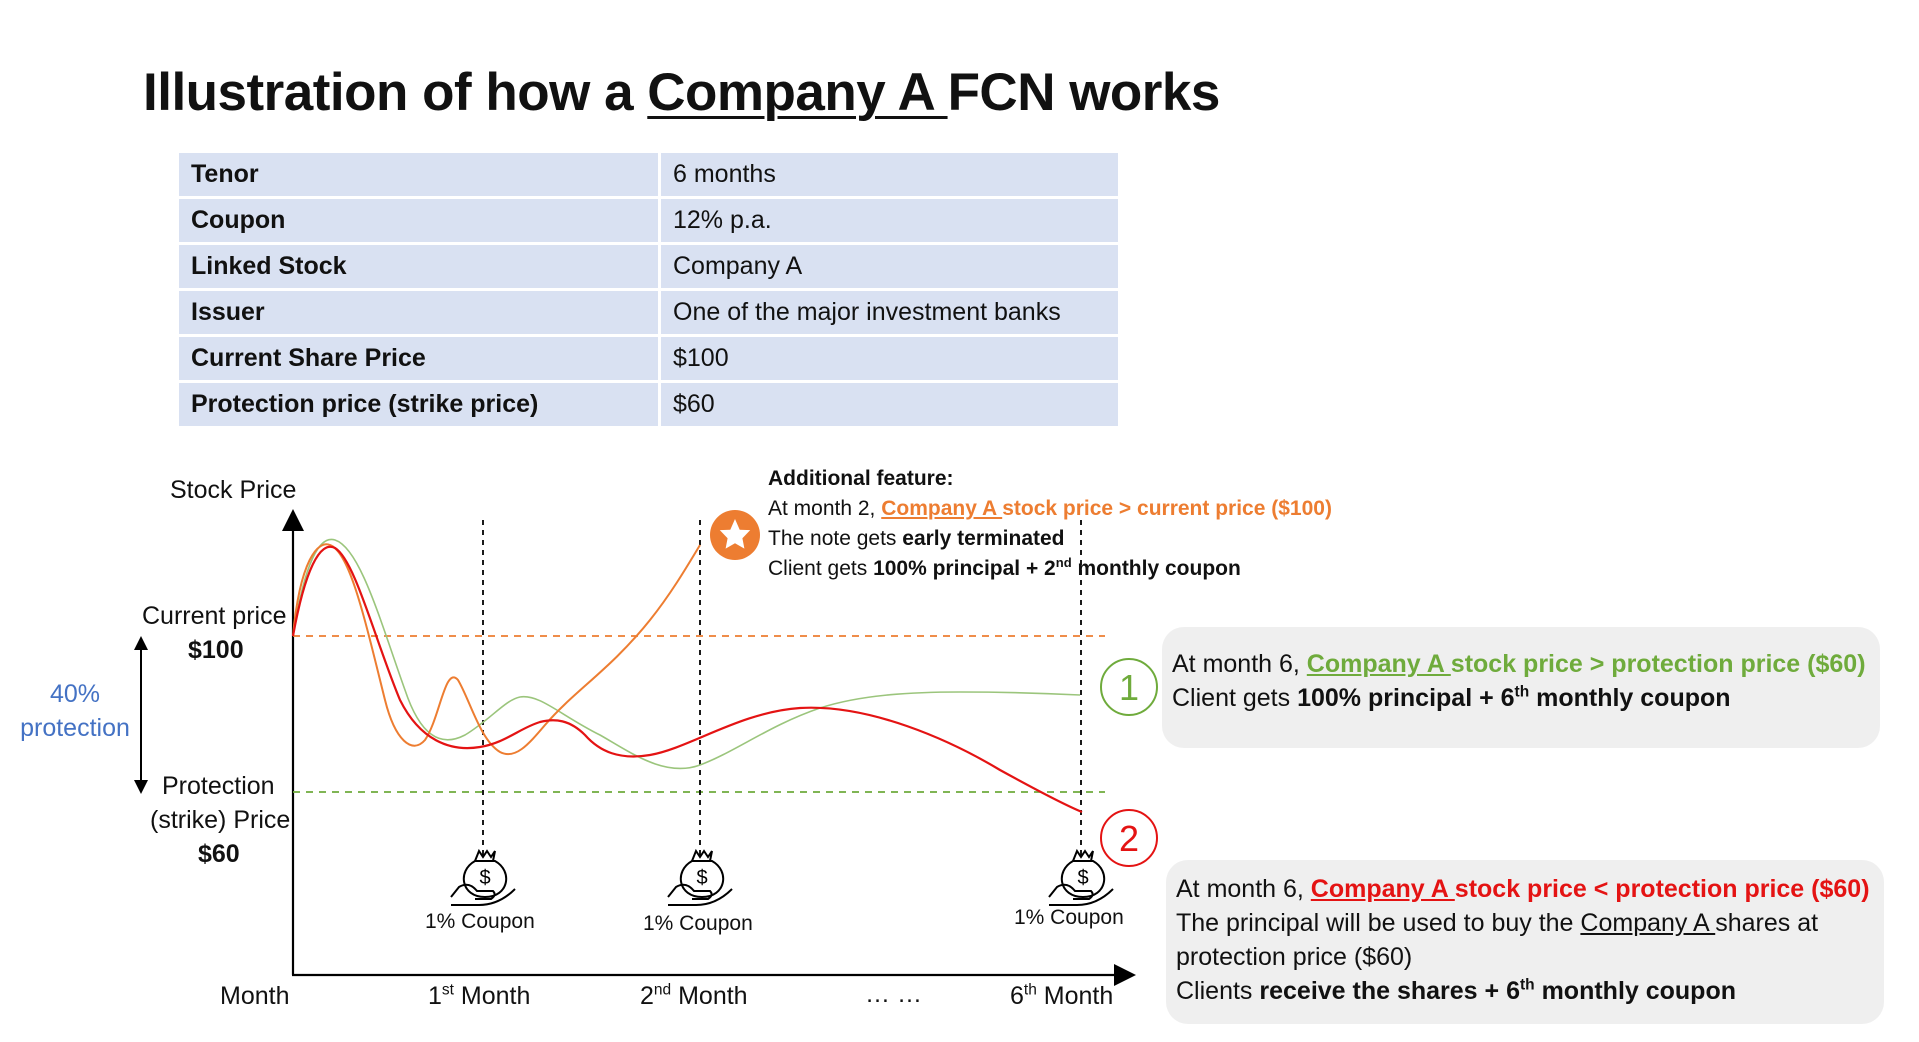 Image resolution: width=1919 pixels, height=1042 pixels. What do you see at coordinates (889, 220) in the screenshot?
I see `term-value: 12% p.a.` at bounding box center [889, 220].